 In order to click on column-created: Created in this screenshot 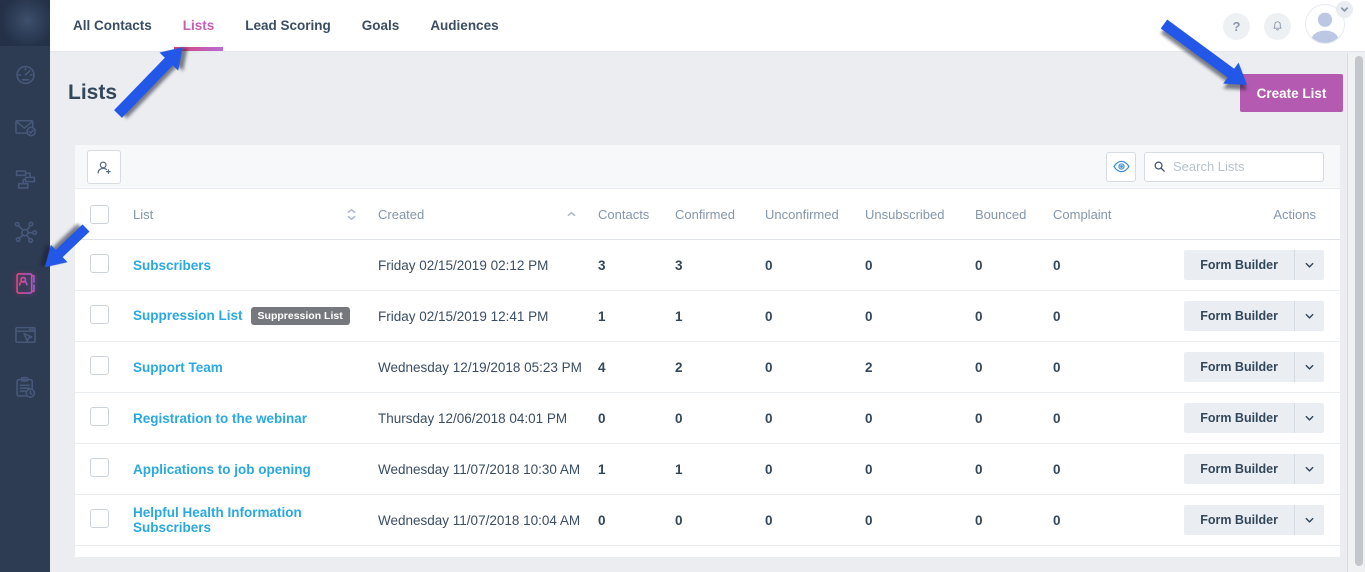, I will do `click(401, 214)`.